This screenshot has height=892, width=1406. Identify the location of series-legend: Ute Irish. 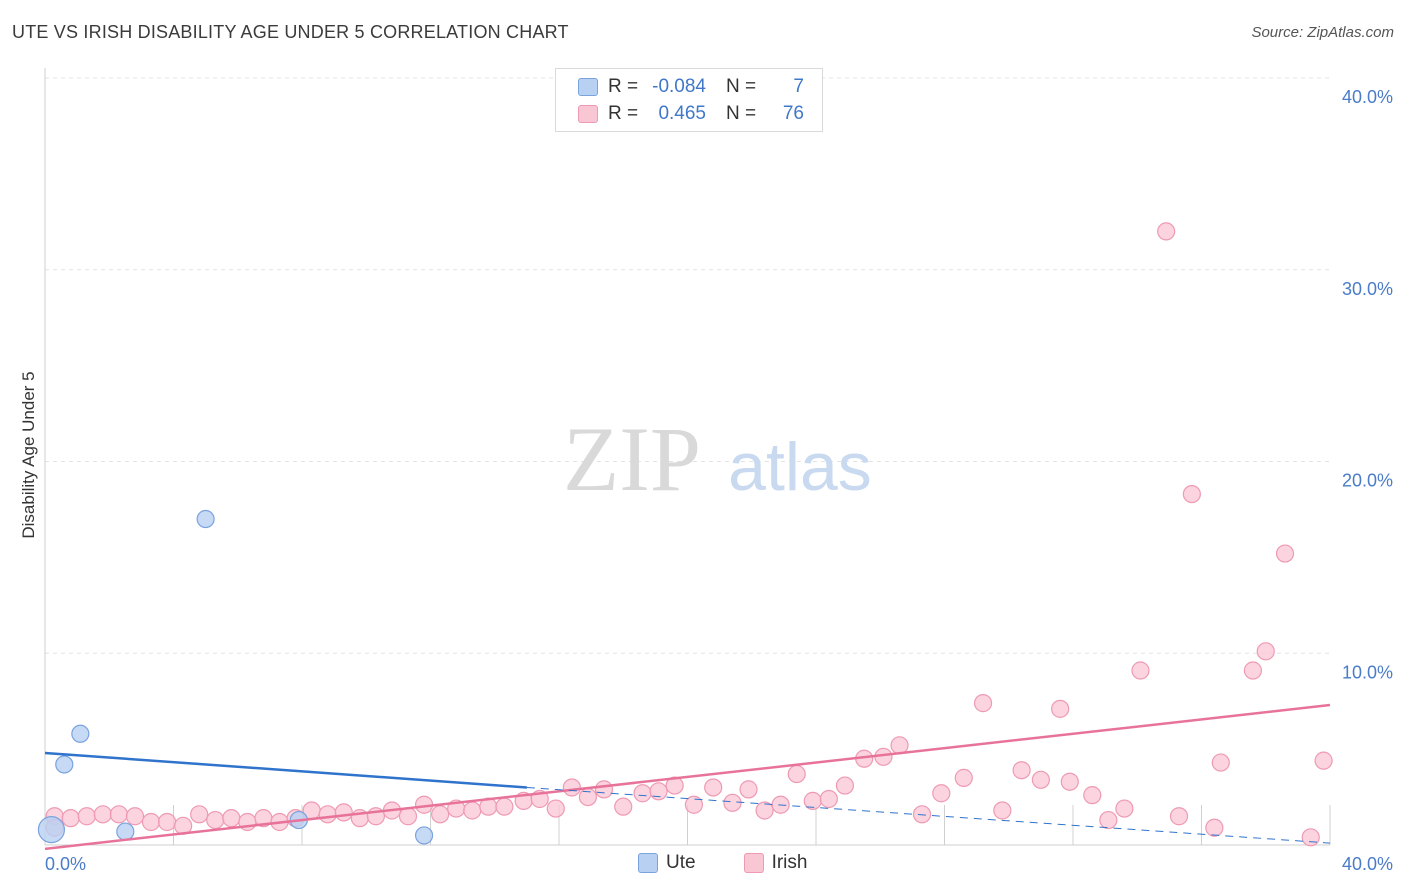
(722, 863).